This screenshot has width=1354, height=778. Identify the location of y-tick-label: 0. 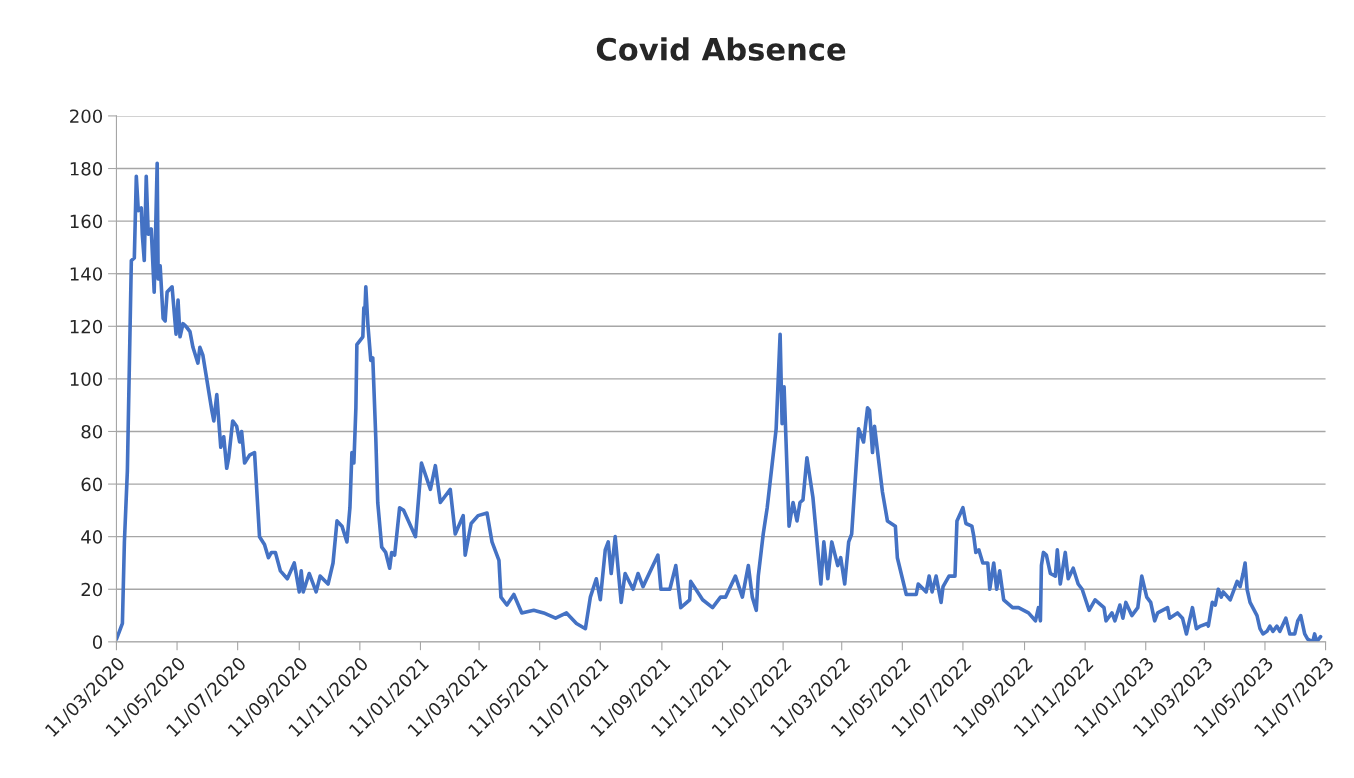
(97, 642).